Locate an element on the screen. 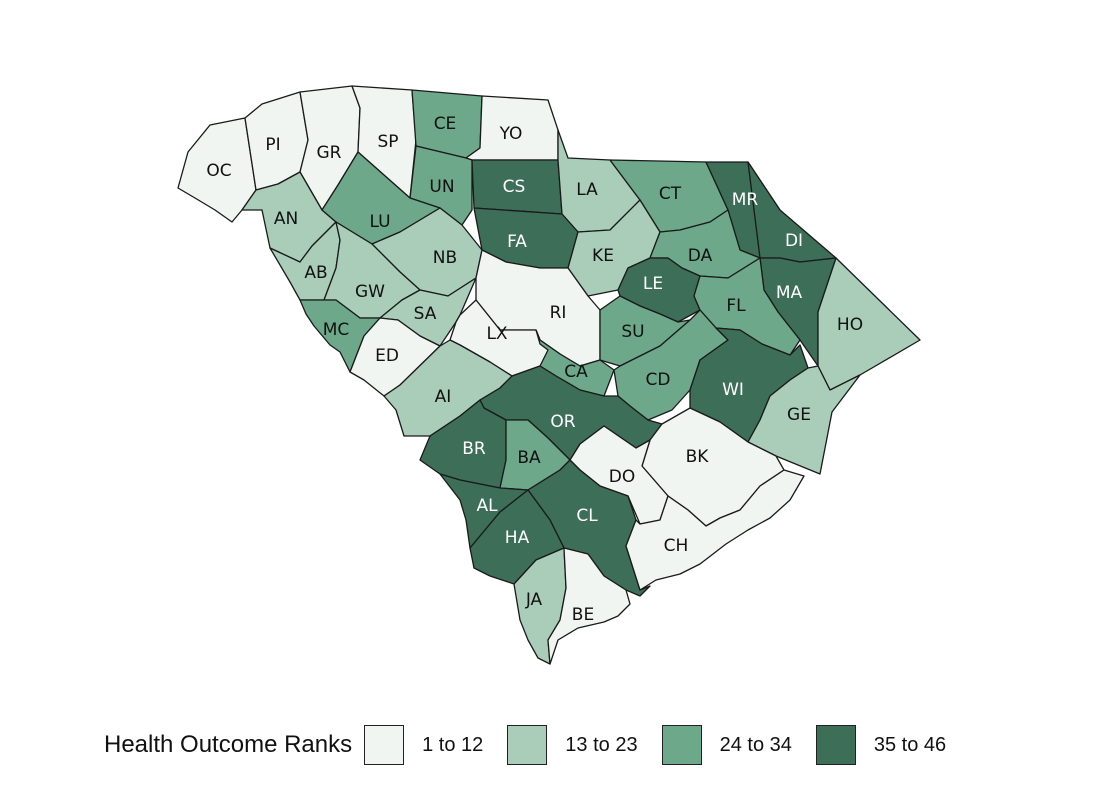 The image size is (1098, 785). county-label-al: AL is located at coordinates (487, 506).